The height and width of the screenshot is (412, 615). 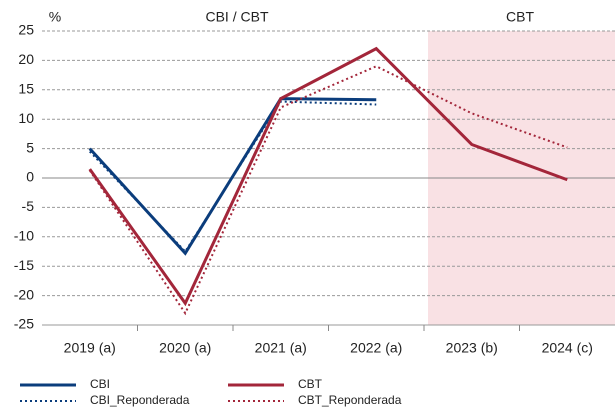 What do you see at coordinates (310, 384) in the screenshot?
I see `legend-label: CBT` at bounding box center [310, 384].